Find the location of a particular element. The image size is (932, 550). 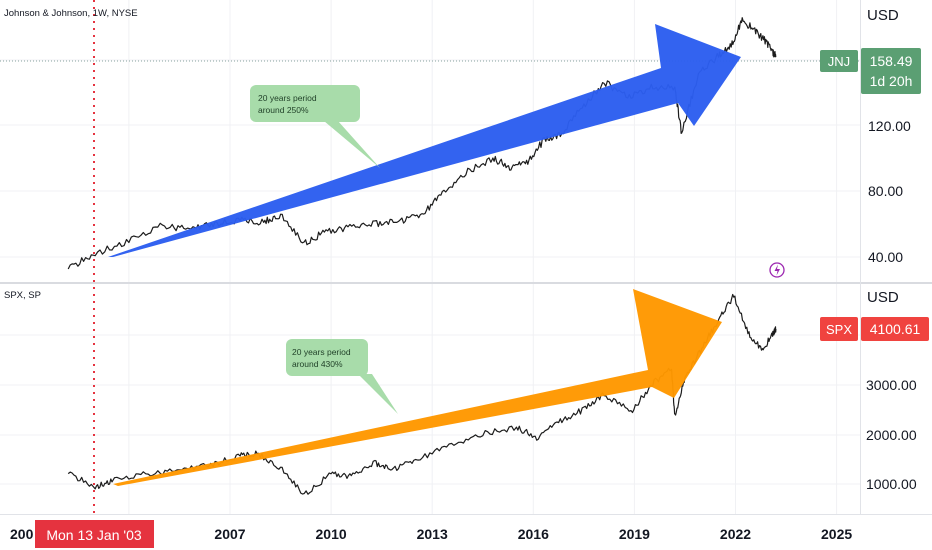

spx-last-price: 4100.61 is located at coordinates (895, 329).